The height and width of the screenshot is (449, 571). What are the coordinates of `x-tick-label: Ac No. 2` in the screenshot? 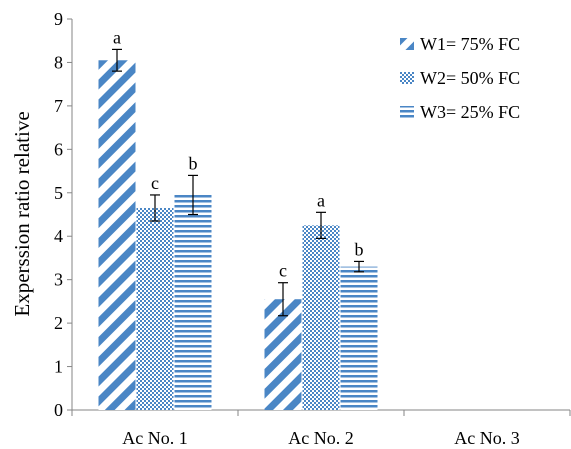 It's located at (321, 438).